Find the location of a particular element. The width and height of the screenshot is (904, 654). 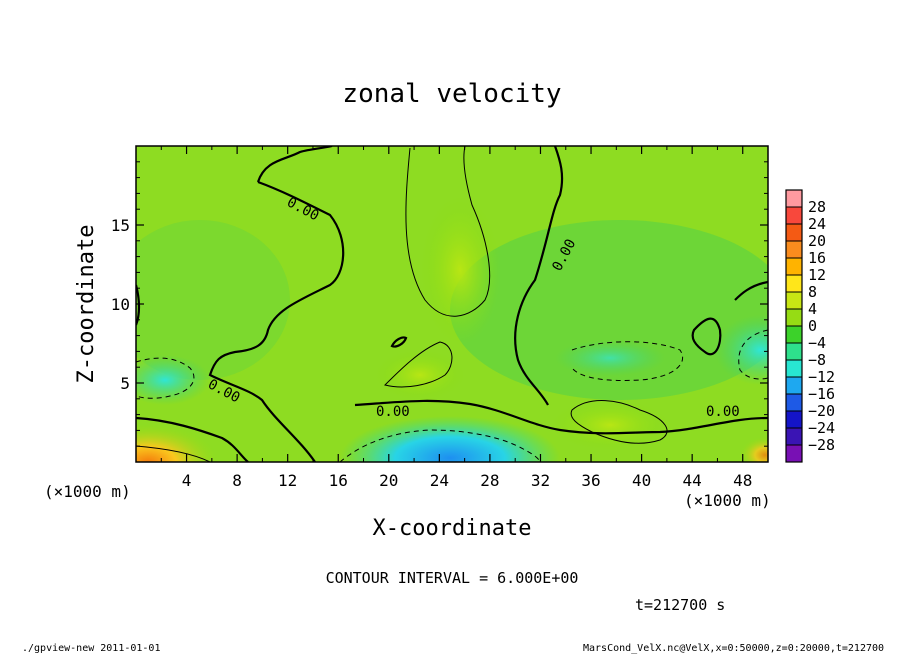

field-region-se is located at coordinates (610, 425).